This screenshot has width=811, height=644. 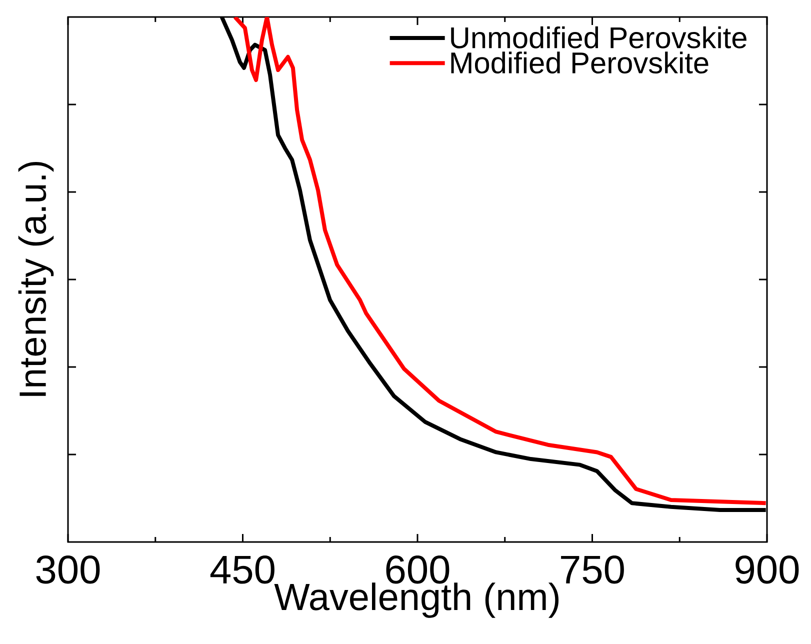 What do you see at coordinates (36, 279) in the screenshot?
I see `y-axis-title: Intensity (a.u.)` at bounding box center [36, 279].